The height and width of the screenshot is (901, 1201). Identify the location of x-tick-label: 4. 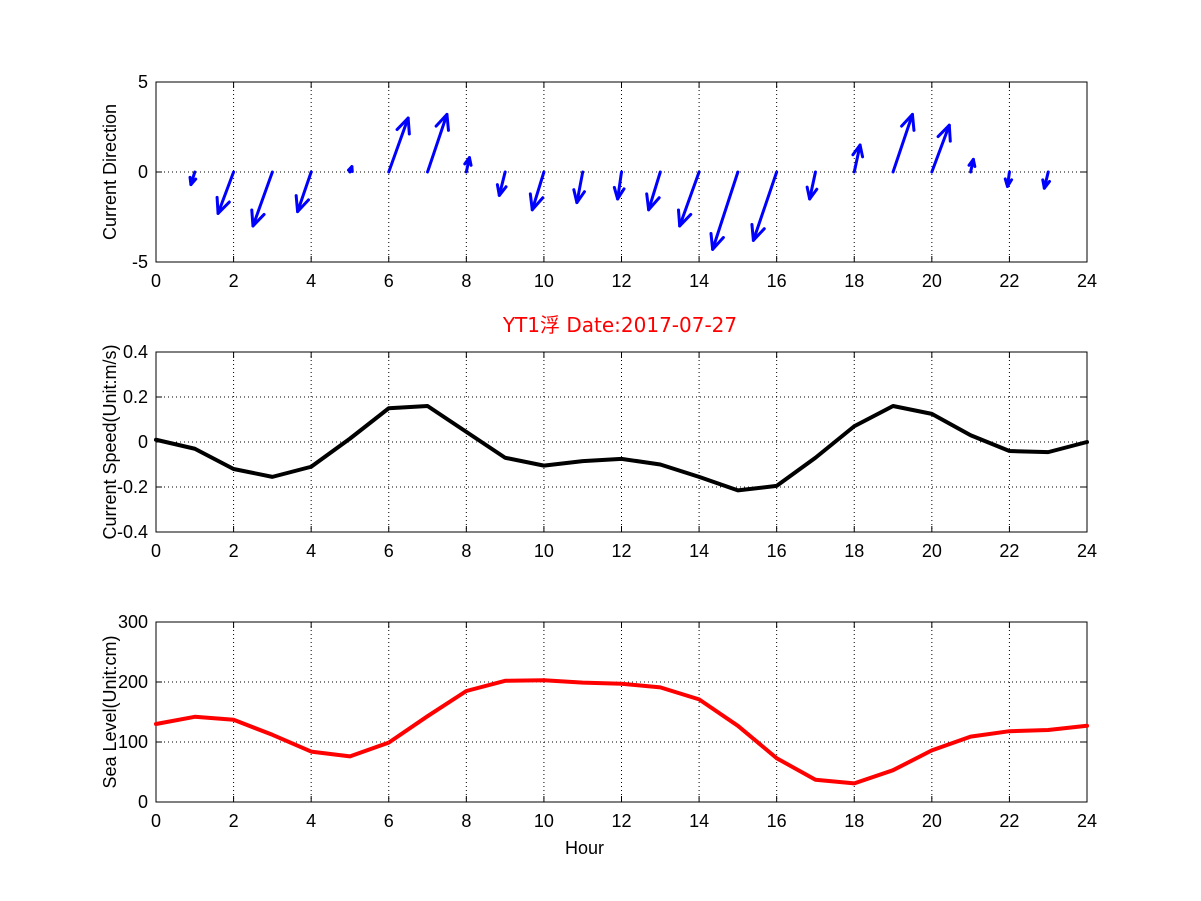
(311, 821).